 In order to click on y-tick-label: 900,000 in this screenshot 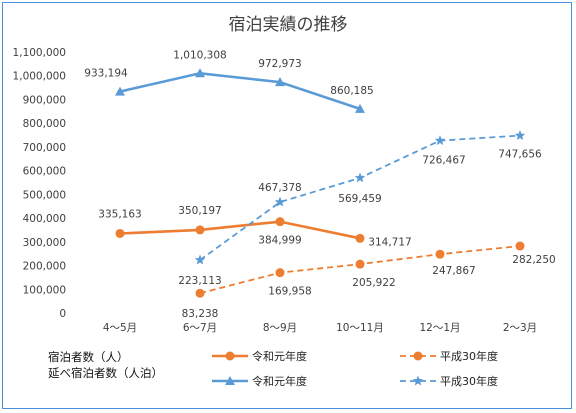, I will do `click(44, 100)`.